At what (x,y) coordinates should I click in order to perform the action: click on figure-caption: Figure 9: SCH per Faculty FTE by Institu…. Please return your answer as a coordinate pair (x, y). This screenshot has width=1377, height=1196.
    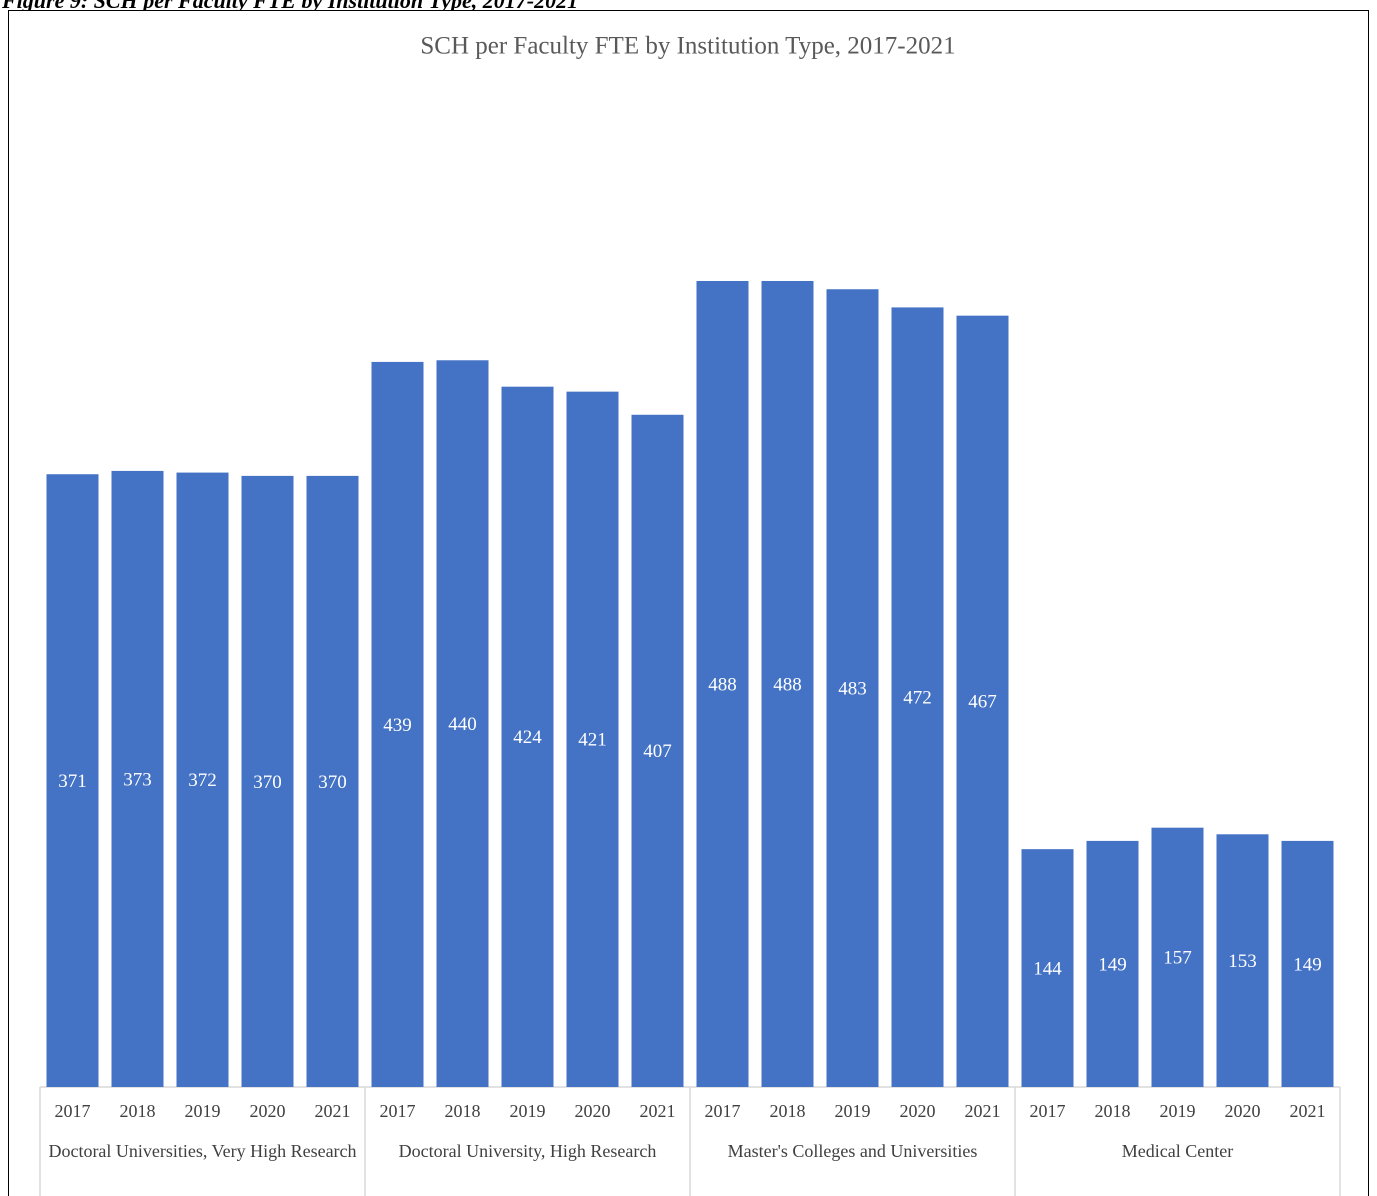
    Looking at the image, I should click on (290, 6).